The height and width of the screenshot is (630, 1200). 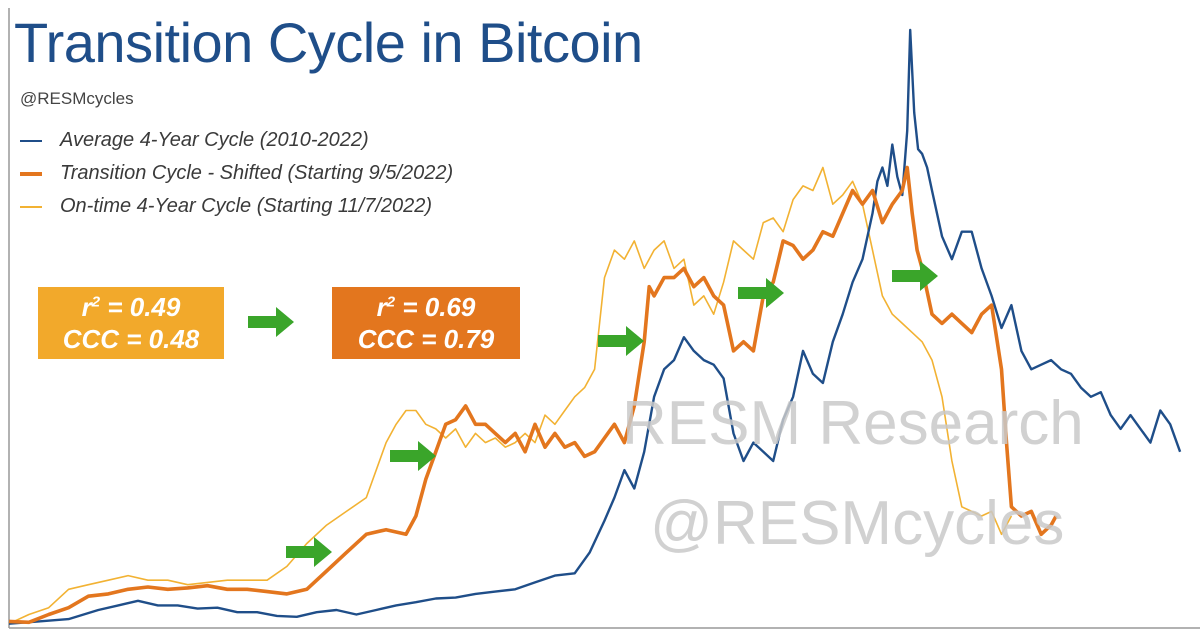 I want to click on legend-swatch-ontime, so click(x=31, y=206).